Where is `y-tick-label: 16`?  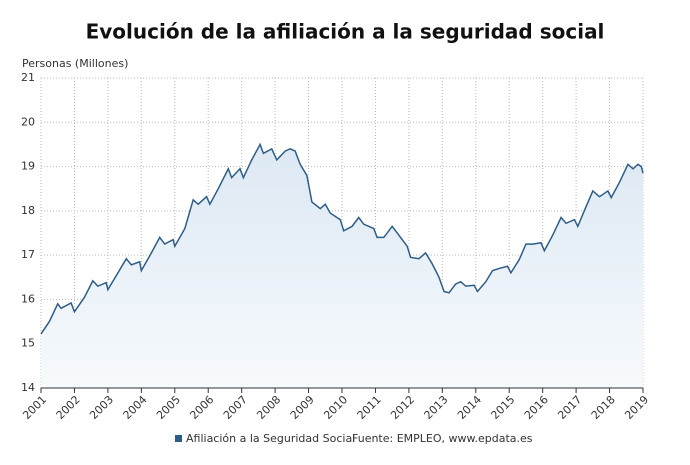
y-tick-label: 16 is located at coordinates (28, 298).